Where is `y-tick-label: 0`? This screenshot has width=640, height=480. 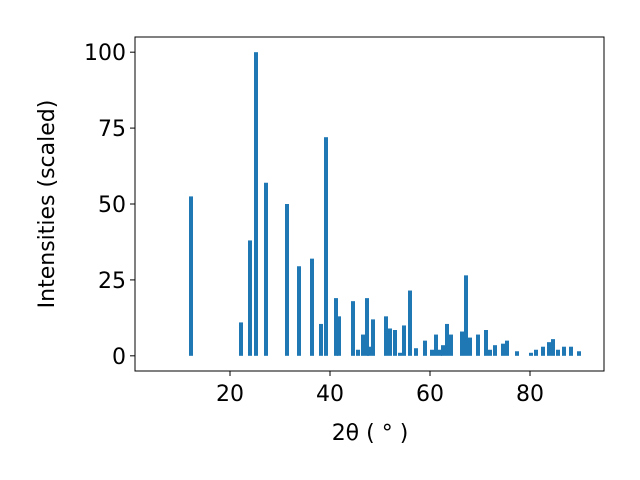
y-tick-label: 0 is located at coordinates (119, 357).